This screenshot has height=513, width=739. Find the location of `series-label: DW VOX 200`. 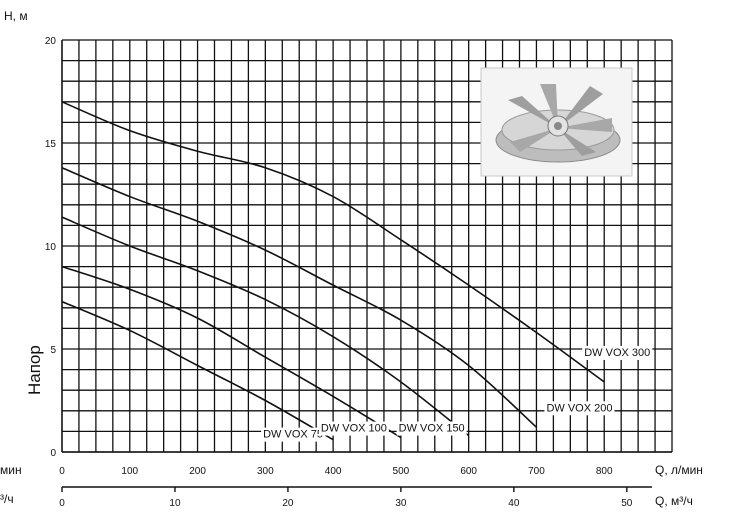

series-label: DW VOX 200 is located at coordinates (579, 408).